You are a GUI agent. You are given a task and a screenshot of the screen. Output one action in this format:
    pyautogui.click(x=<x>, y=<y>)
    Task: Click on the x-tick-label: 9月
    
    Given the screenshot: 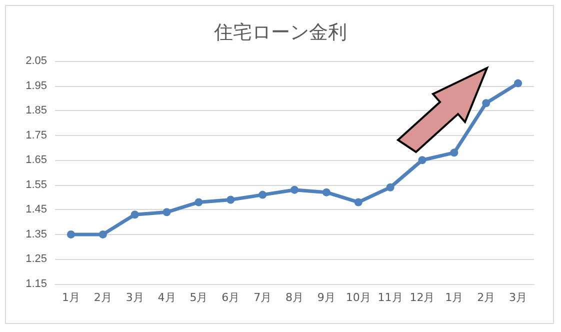 What is the action you would take?
    pyautogui.click(x=326, y=297)
    